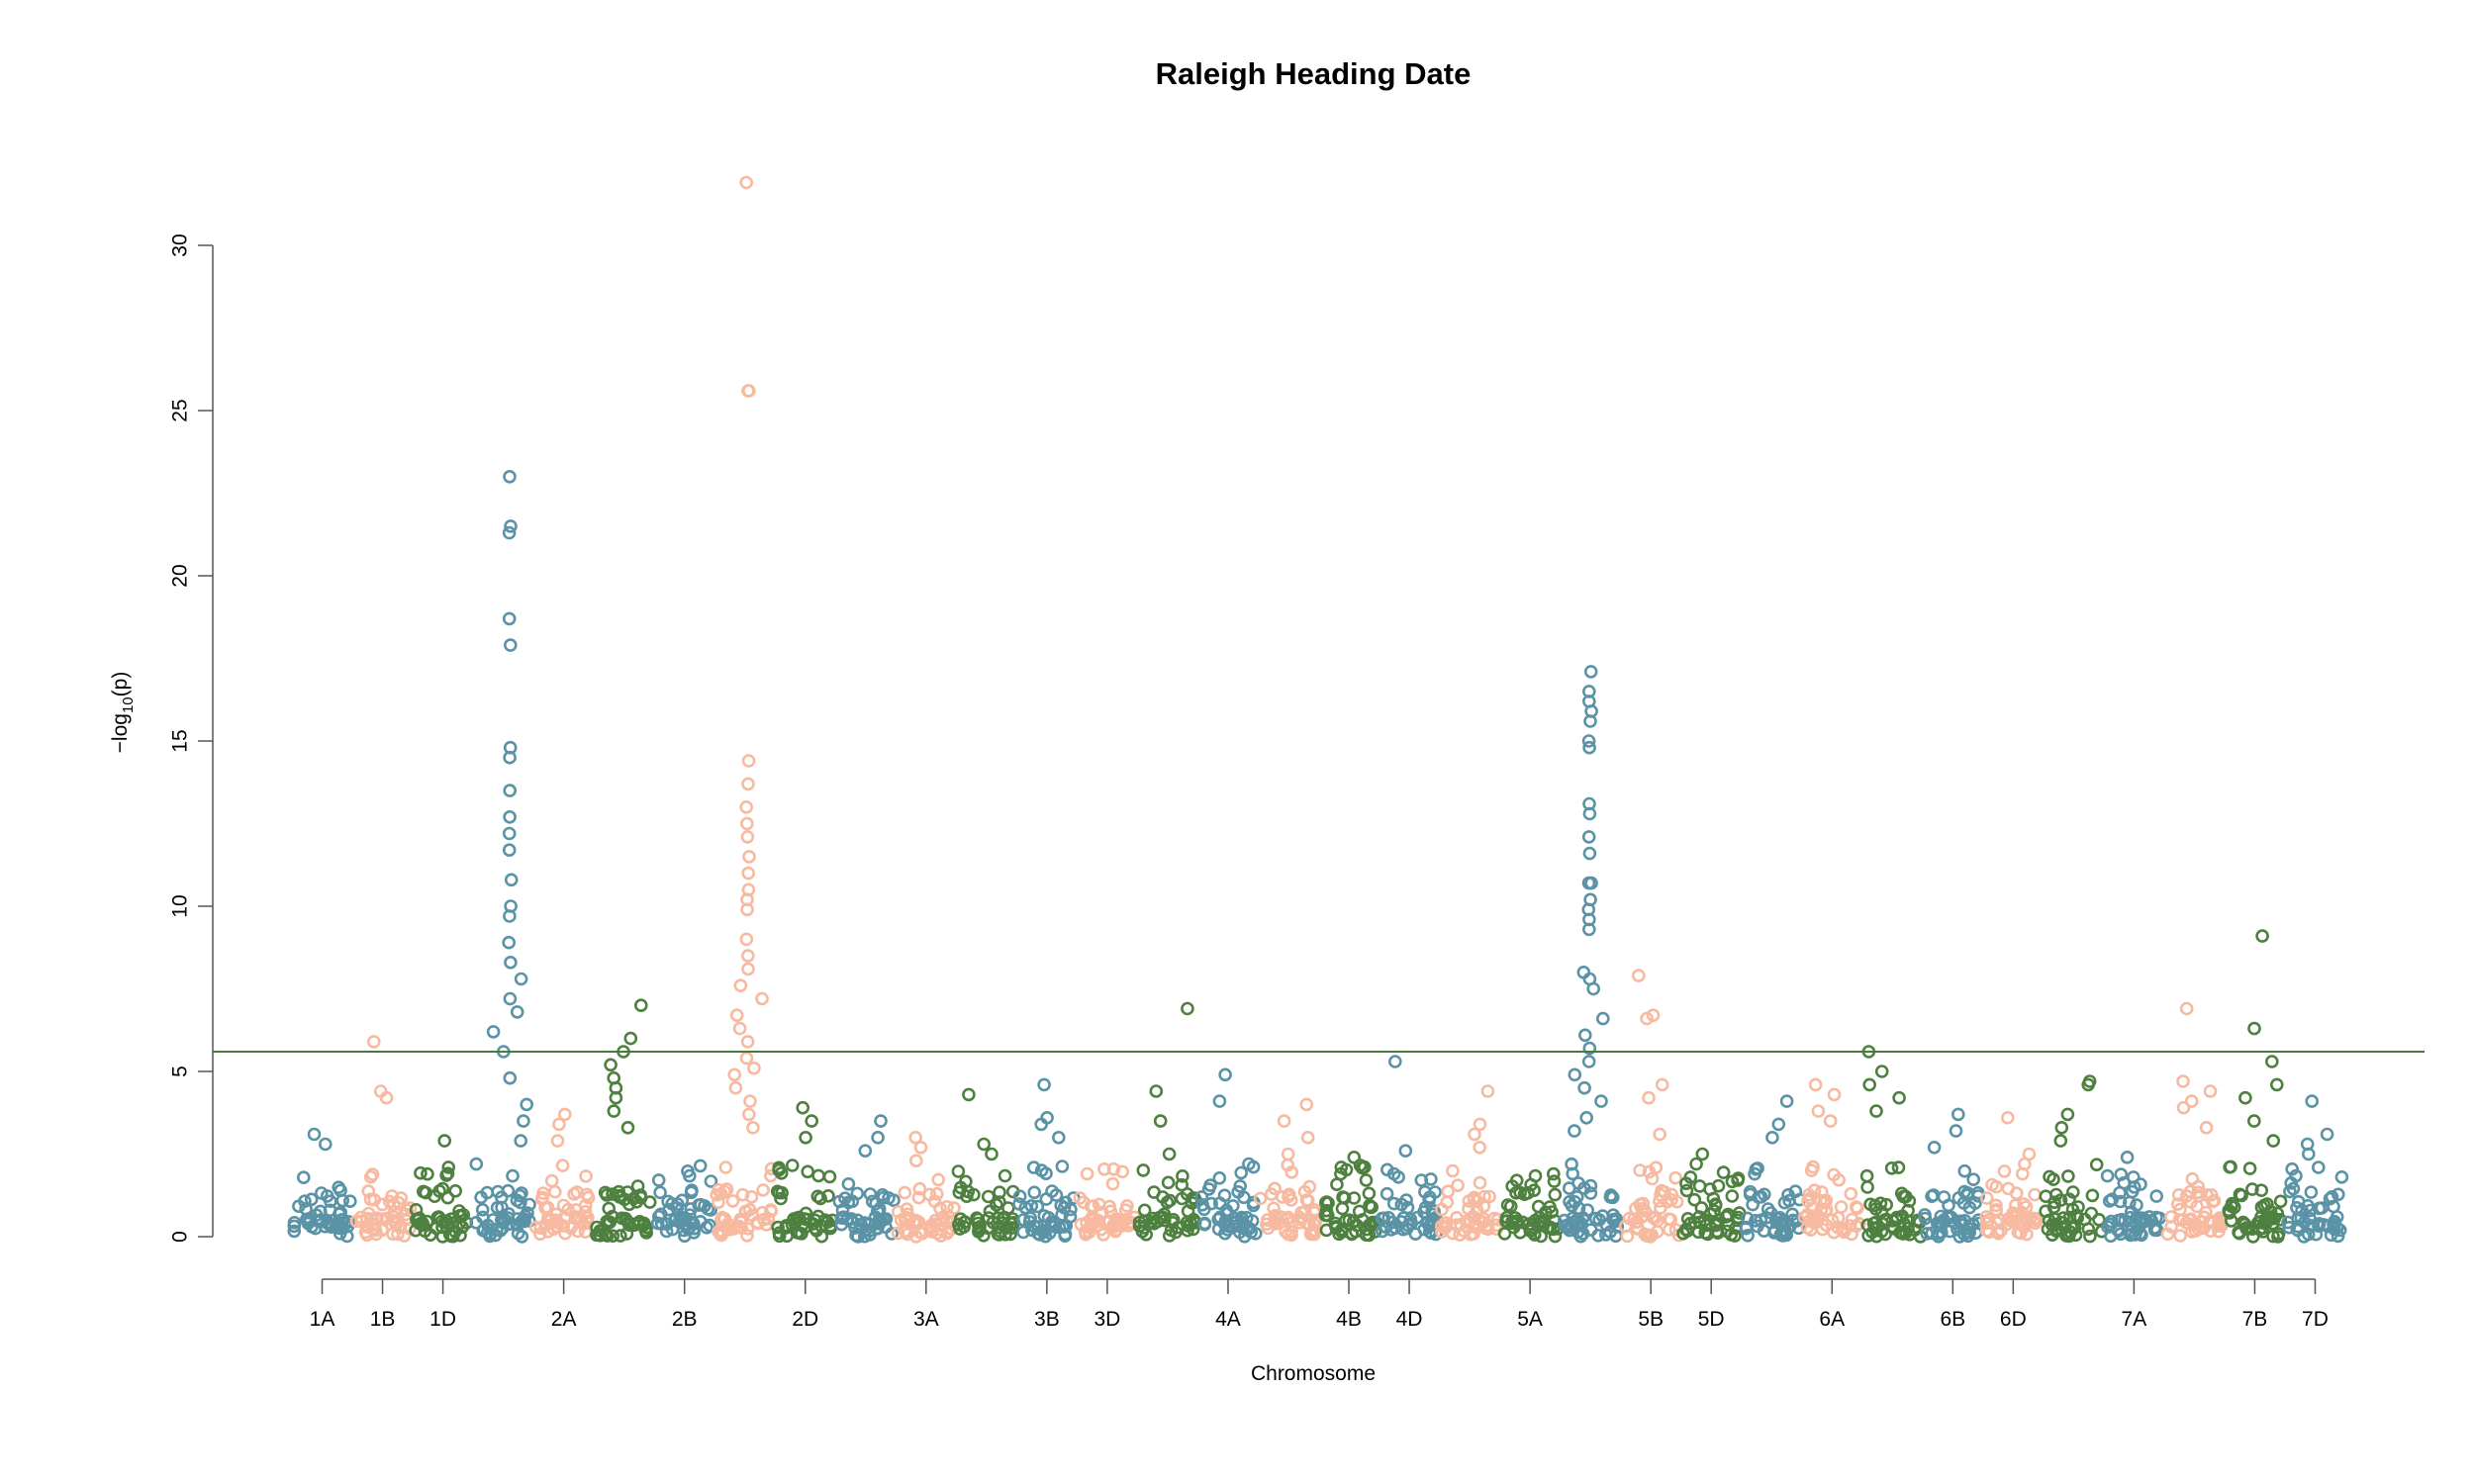 This screenshot has width=2474, height=1484. Describe the element at coordinates (2134, 1319) in the screenshot. I see `x-tick-label: 7A` at that location.